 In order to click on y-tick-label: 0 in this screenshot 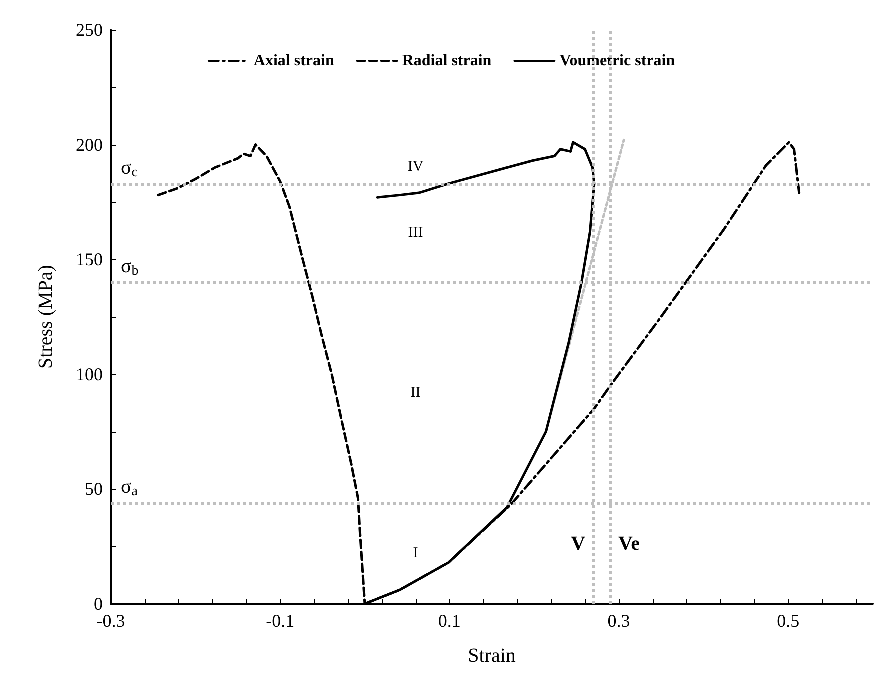, I will do `click(98, 604)`.